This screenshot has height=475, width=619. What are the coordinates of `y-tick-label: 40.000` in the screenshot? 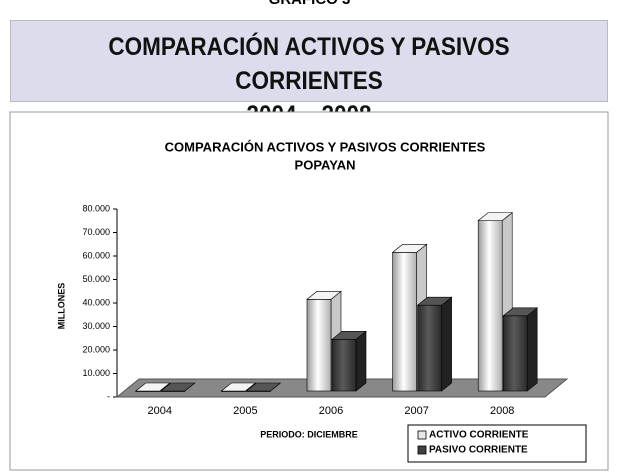 It's located at (96, 302).